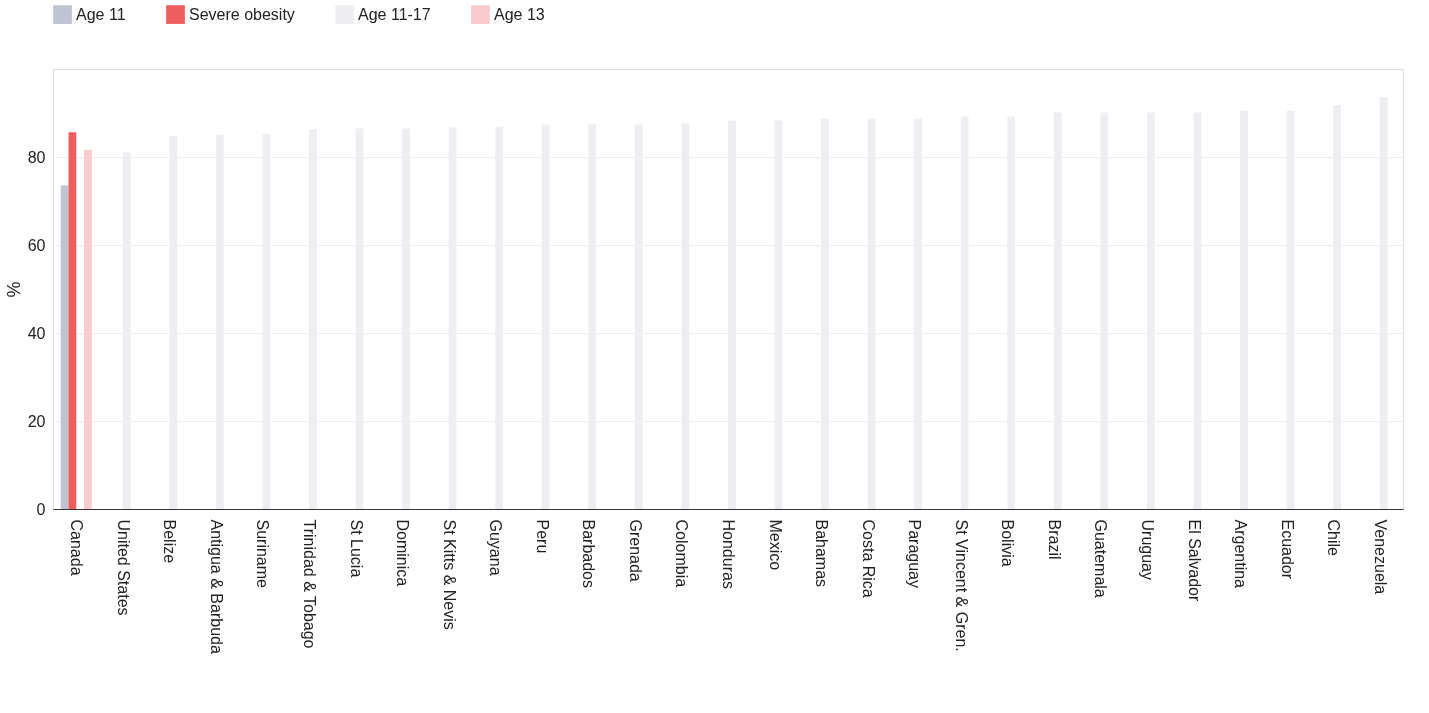 The width and height of the screenshot is (1429, 713). What do you see at coordinates (216, 586) in the screenshot?
I see `x-tick-label: Antigua & Barbuda` at bounding box center [216, 586].